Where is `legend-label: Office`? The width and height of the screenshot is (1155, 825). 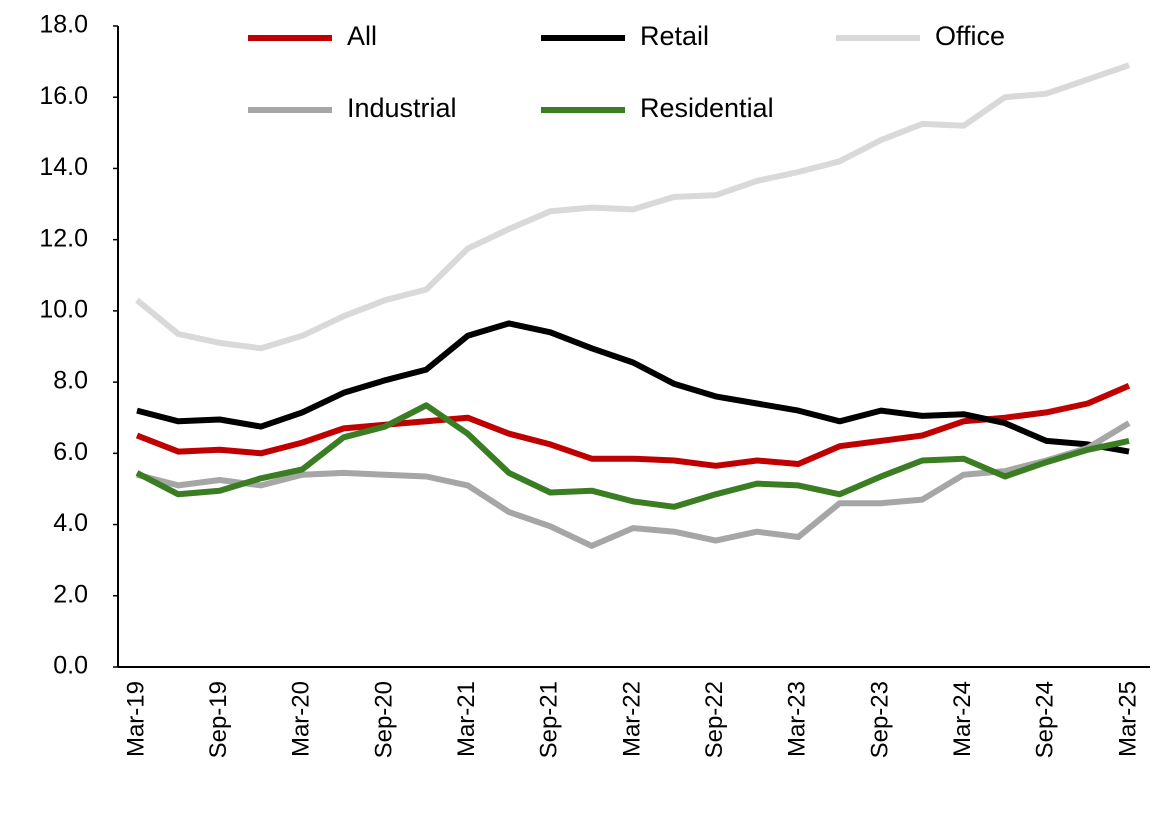
legend-label: Office is located at coordinates (970, 36).